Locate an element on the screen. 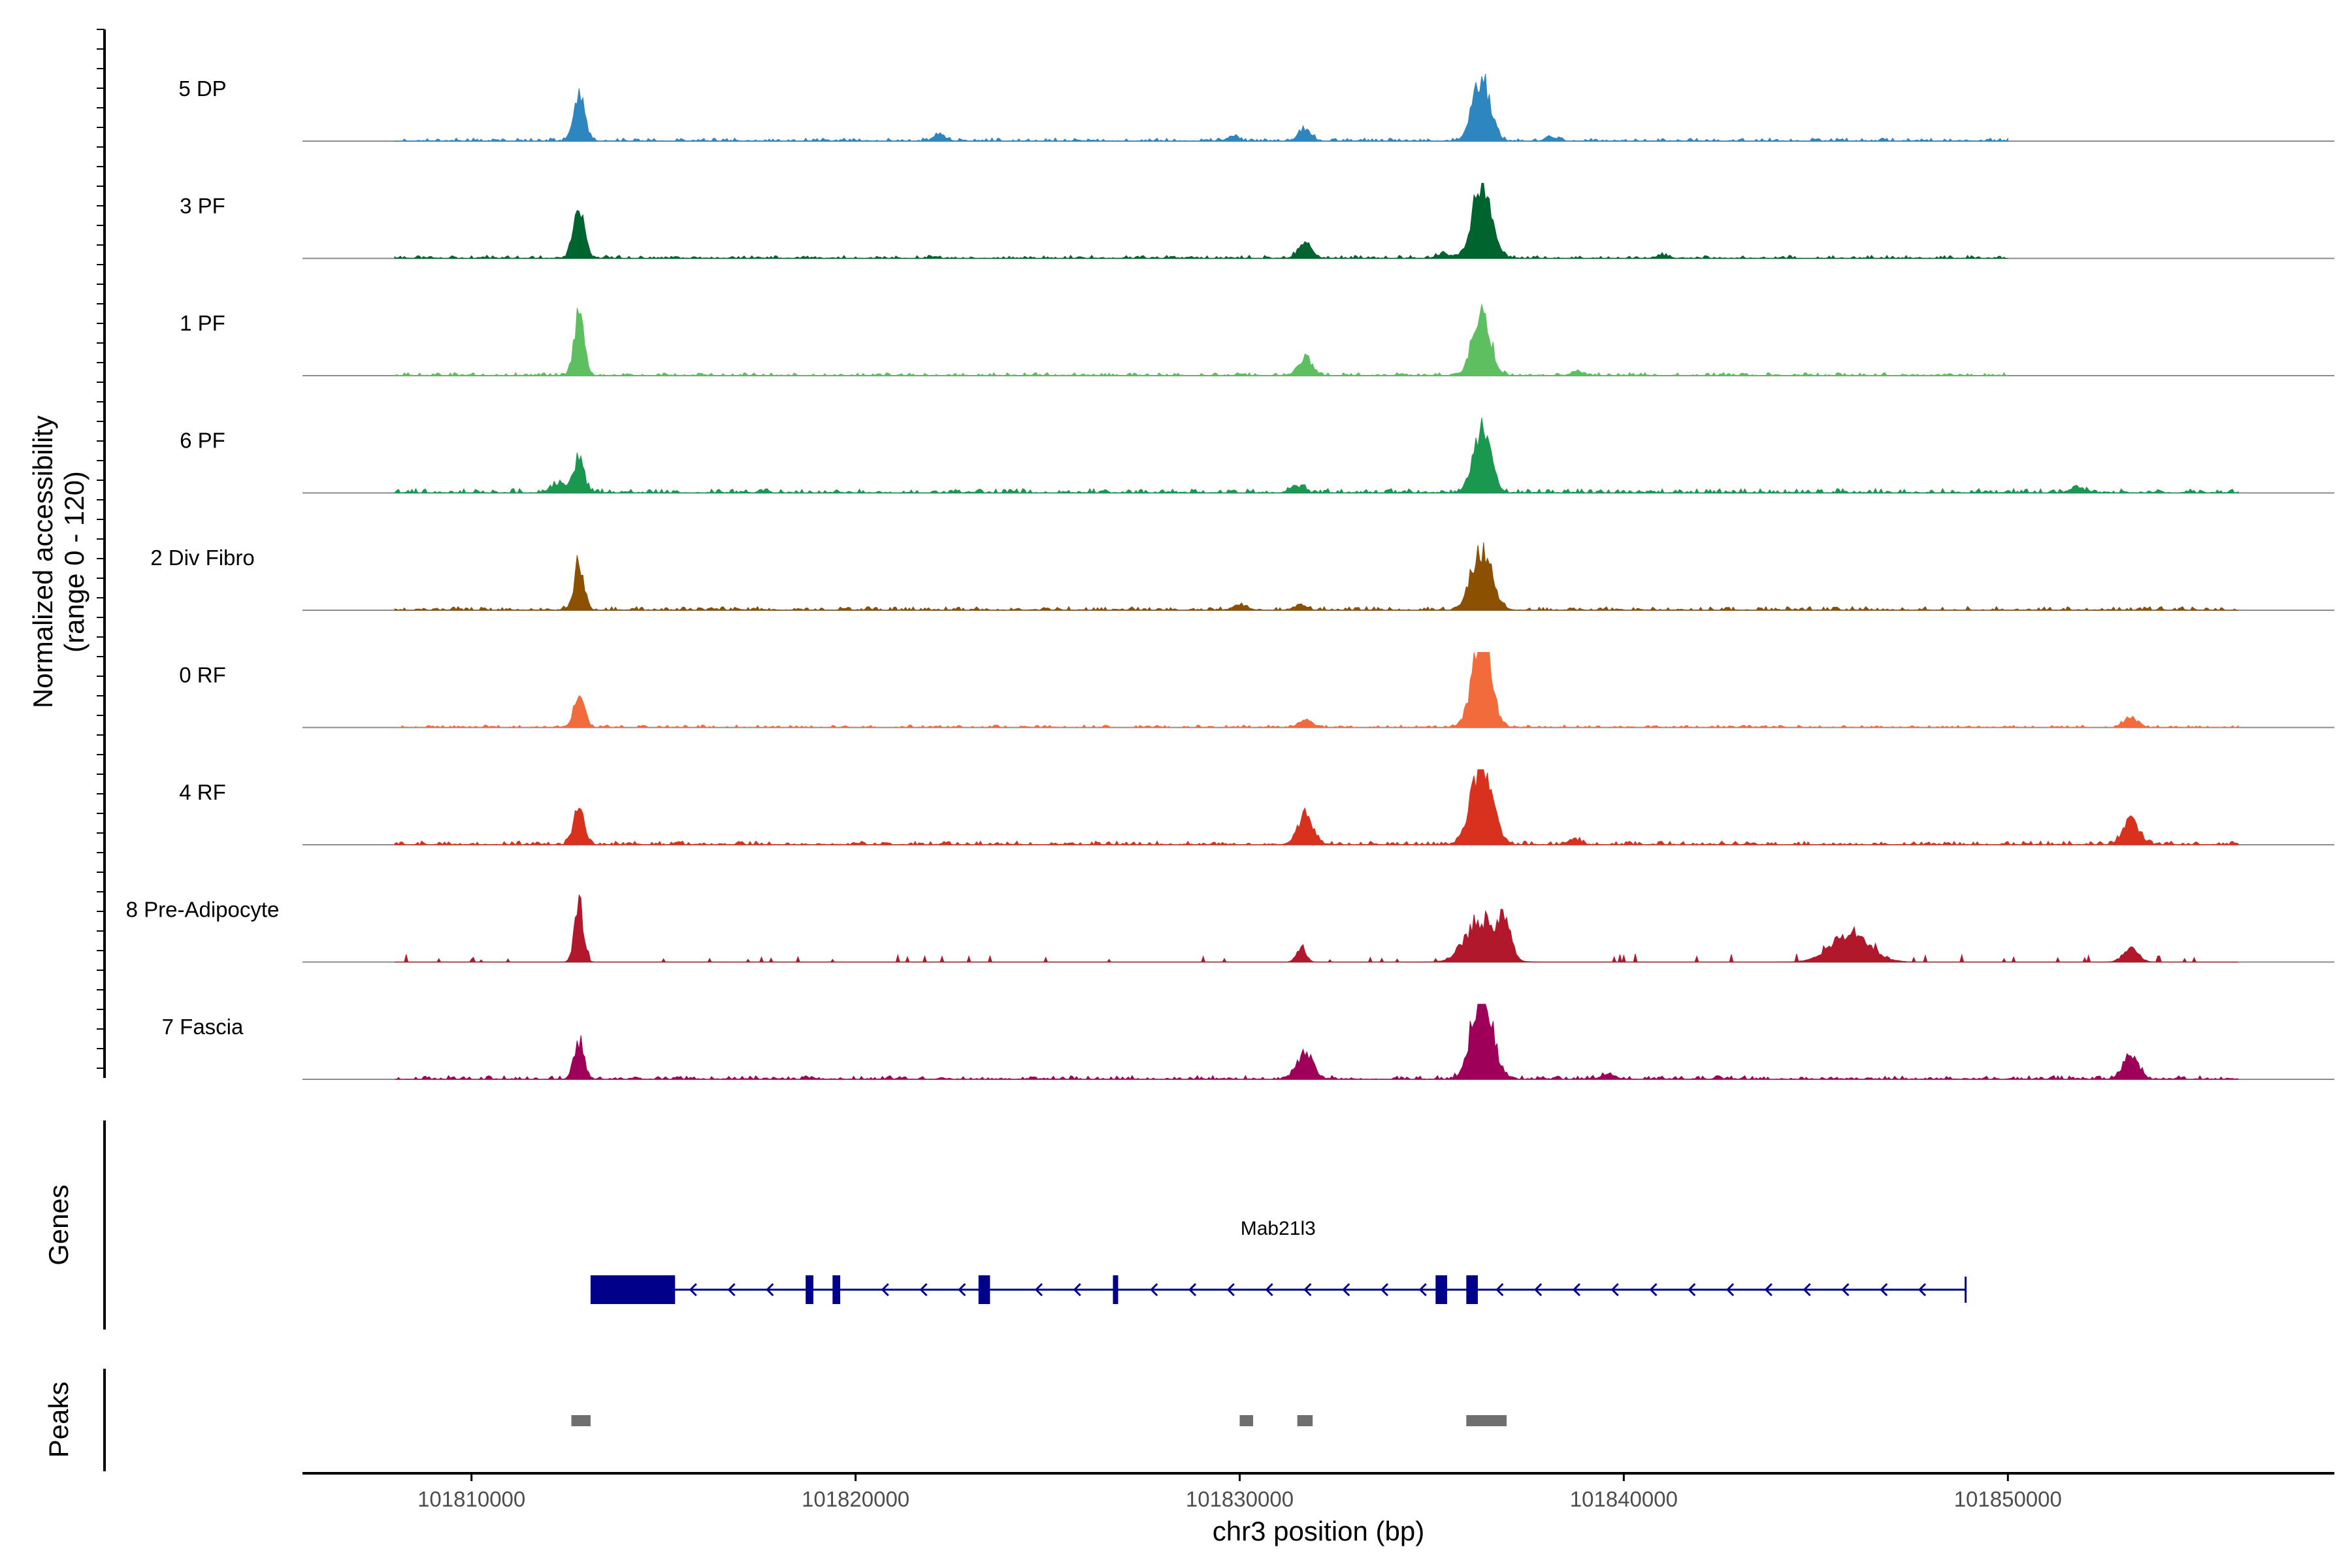  track-4-rf: 4 RF is located at coordinates (1256, 807).